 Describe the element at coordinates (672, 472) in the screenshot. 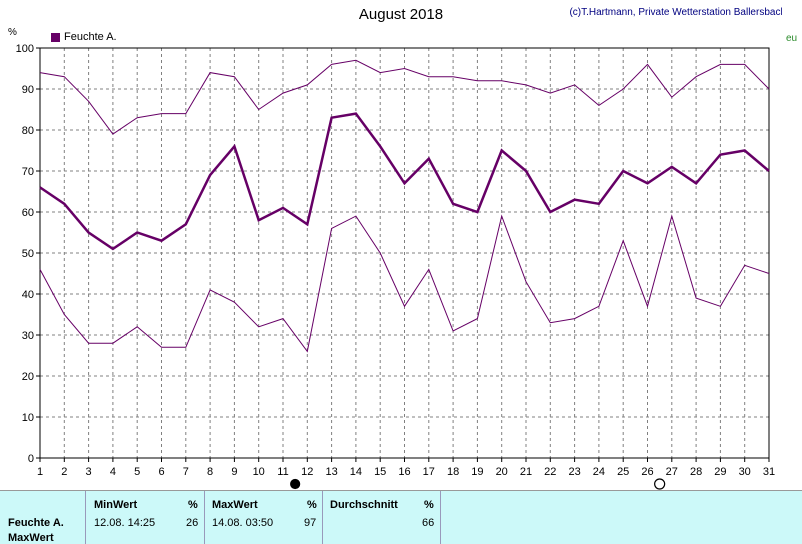

I see `x-tick-label: 27` at that location.